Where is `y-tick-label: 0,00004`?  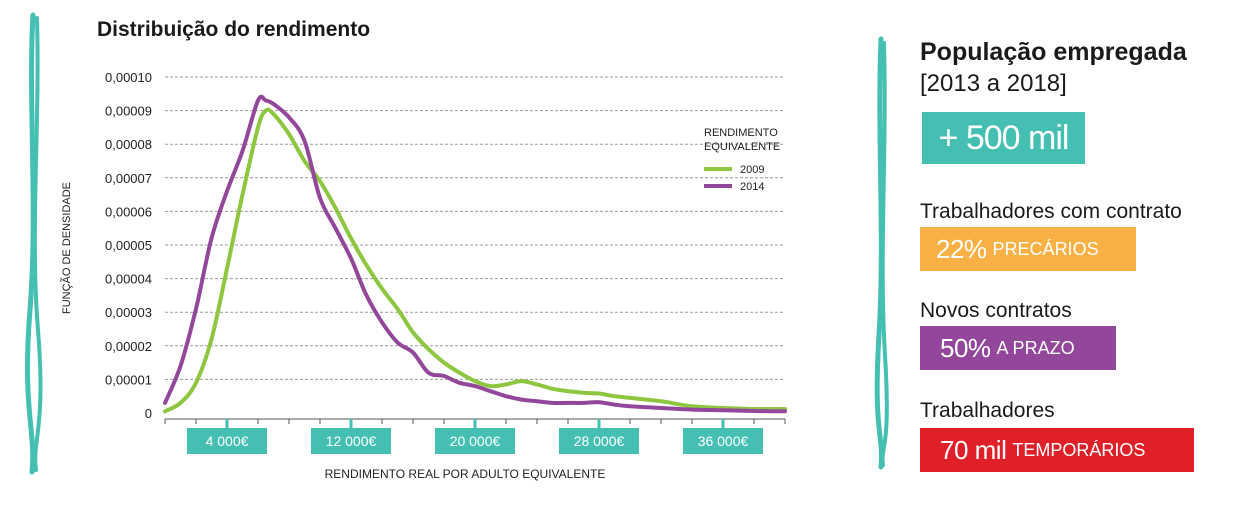
y-tick-label: 0,00004 is located at coordinates (128, 279).